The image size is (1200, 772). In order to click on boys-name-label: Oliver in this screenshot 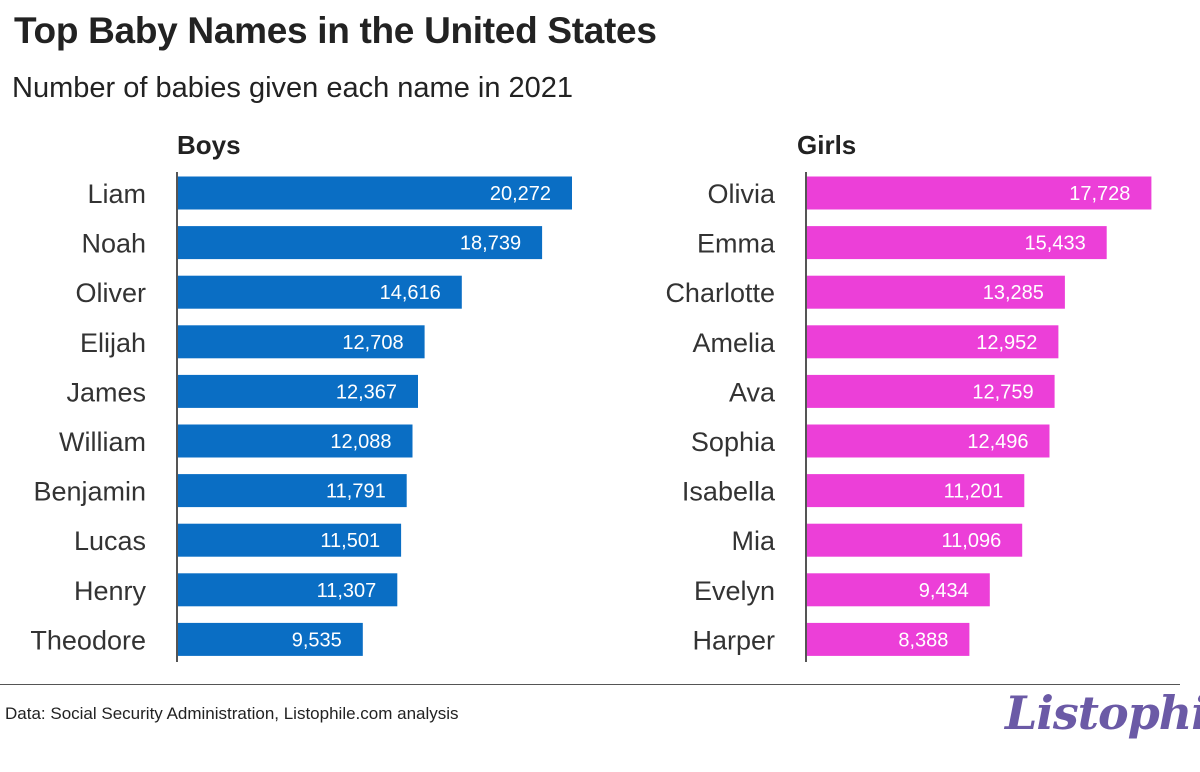, I will do `click(110, 293)`.